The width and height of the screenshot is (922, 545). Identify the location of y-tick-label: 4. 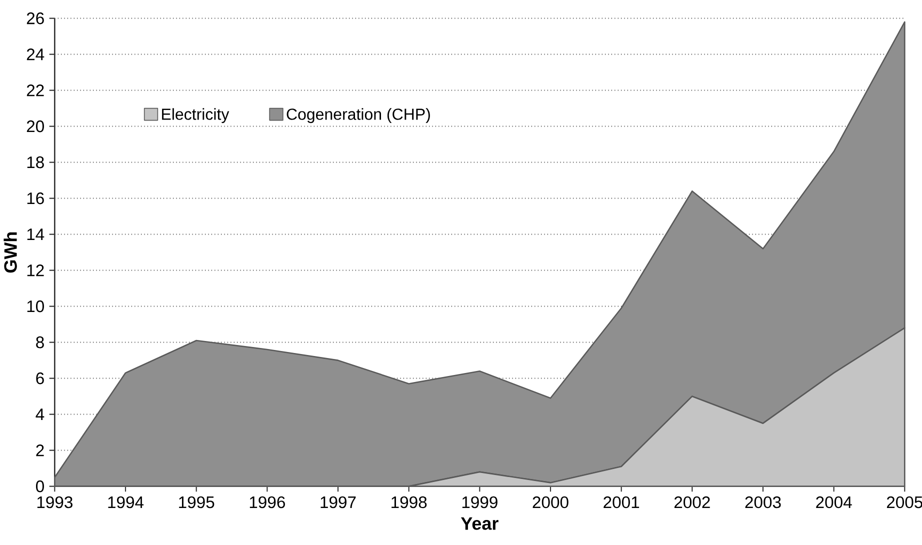
(40, 414).